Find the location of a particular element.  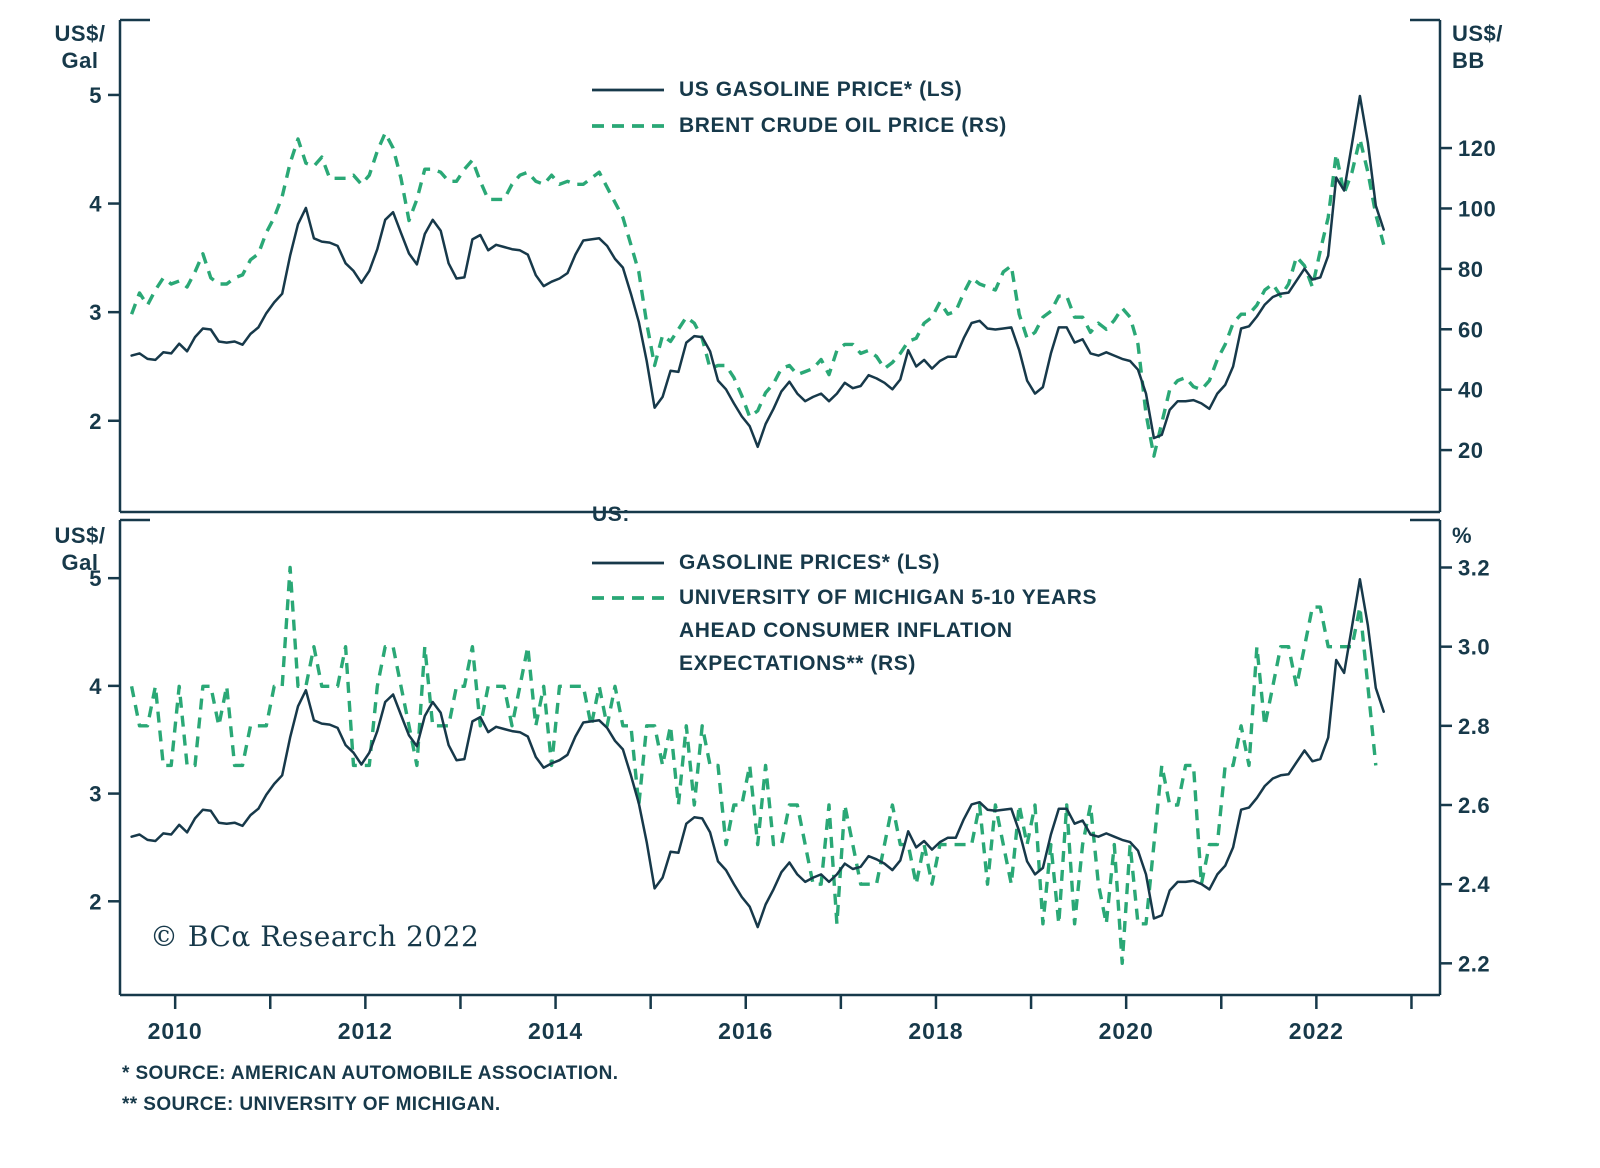

top-right-axis-unit: US$/ BB is located at coordinates (1487, 47).